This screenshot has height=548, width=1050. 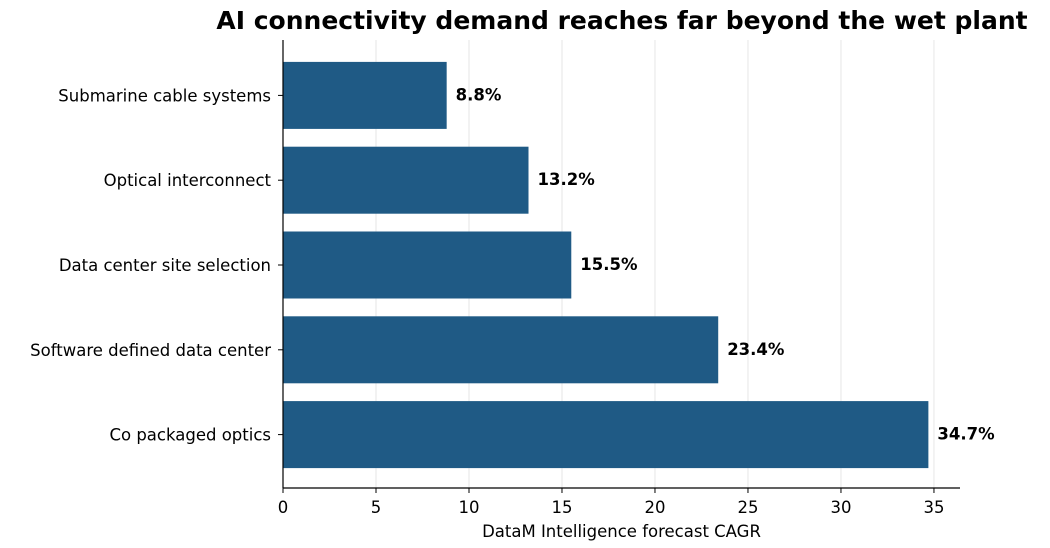 I want to click on x-tick-label: 30, so click(x=840, y=507).